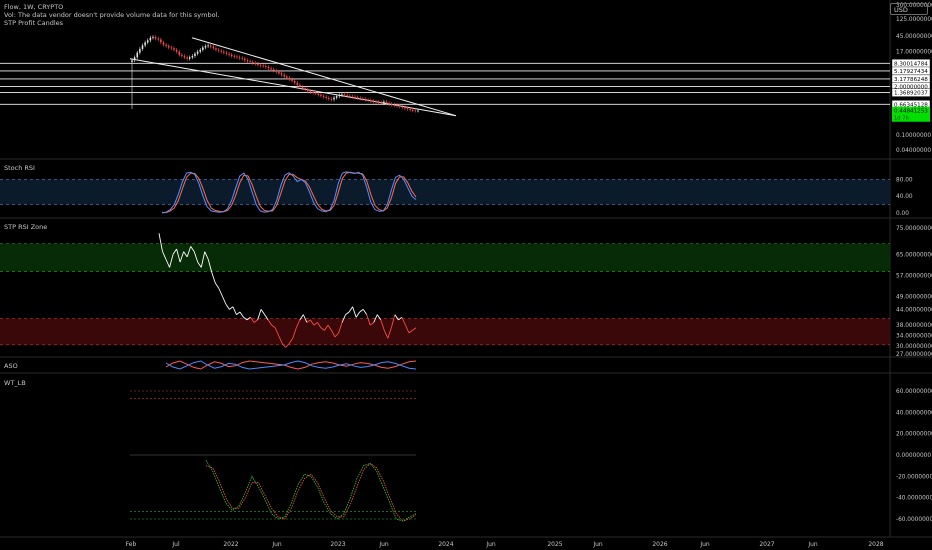  I want to click on stoch-rsi-title: Stoch RSI, so click(19, 168).